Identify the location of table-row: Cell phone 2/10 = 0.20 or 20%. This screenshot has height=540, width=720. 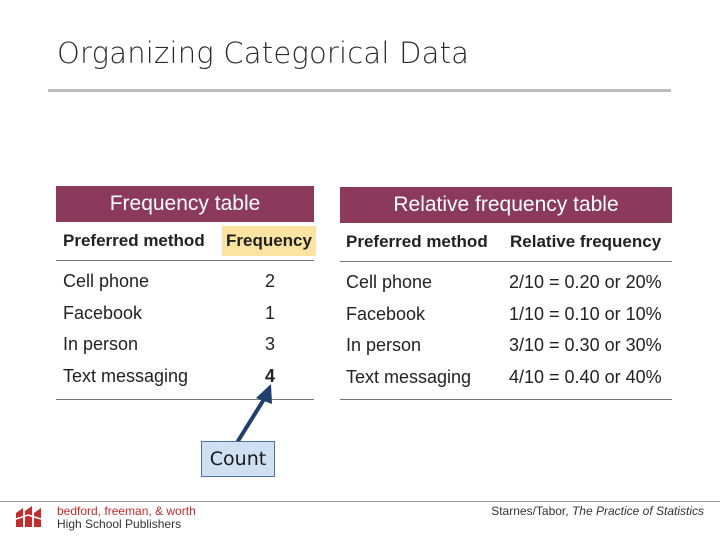
(506, 284).